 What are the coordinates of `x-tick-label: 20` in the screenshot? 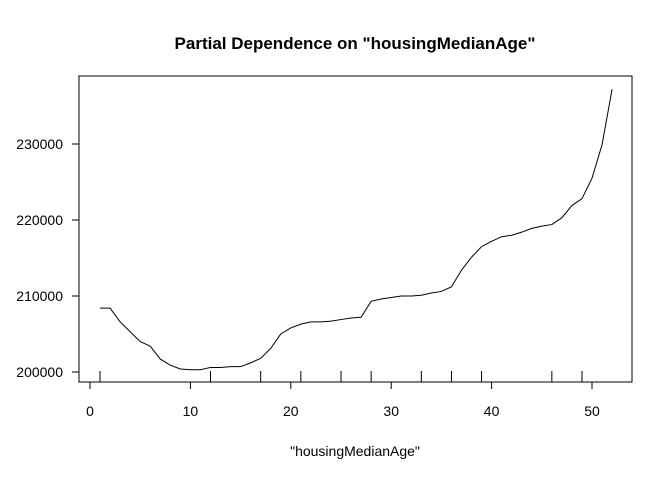 It's located at (291, 411).